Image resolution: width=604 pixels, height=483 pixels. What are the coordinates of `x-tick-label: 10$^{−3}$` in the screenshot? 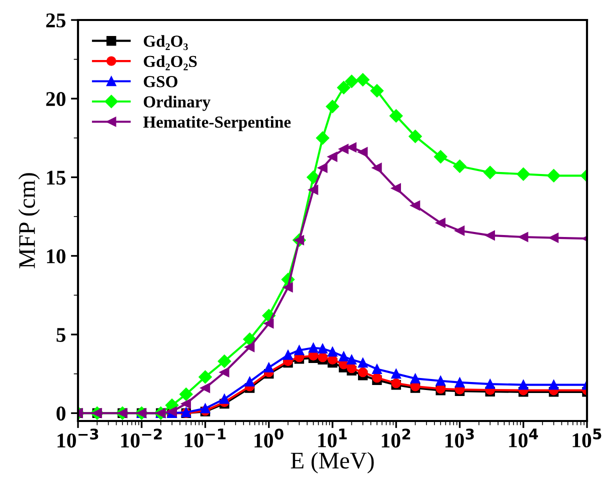 It's located at (78, 438).